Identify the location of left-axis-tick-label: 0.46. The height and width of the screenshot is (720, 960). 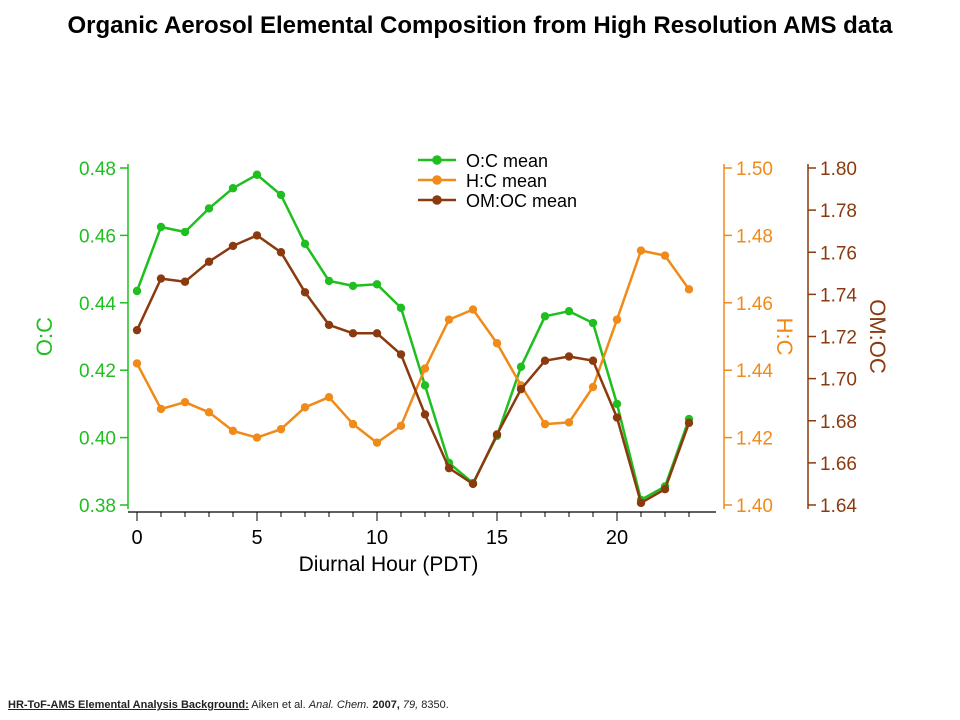
(97, 236).